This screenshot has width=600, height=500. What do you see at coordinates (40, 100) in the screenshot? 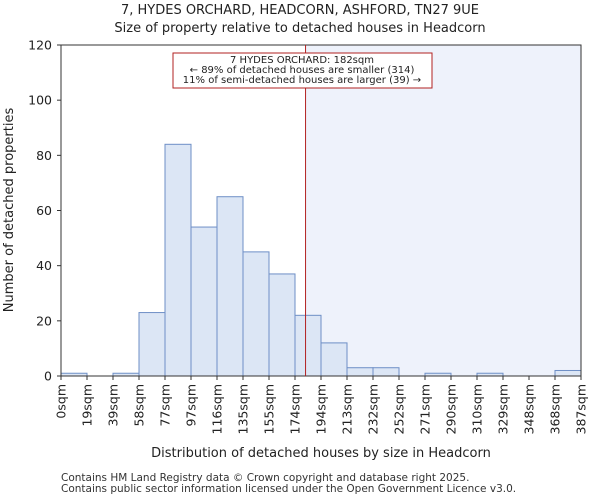
I see `y-tick-label: 100` at bounding box center [40, 100].